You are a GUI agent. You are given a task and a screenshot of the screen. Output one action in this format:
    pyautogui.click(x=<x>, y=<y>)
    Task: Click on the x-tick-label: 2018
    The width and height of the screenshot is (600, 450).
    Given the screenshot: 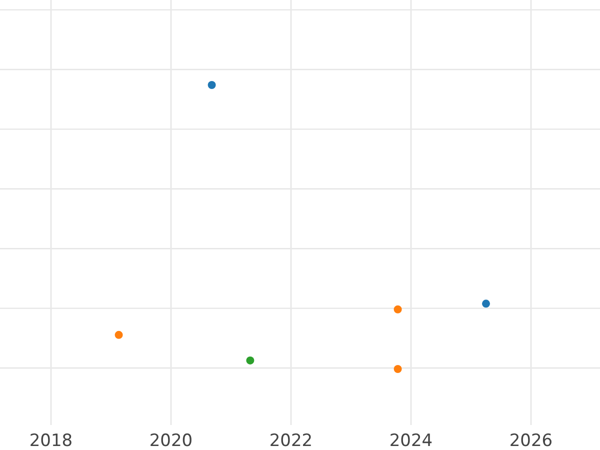 What is the action you would take?
    pyautogui.click(x=51, y=440)
    